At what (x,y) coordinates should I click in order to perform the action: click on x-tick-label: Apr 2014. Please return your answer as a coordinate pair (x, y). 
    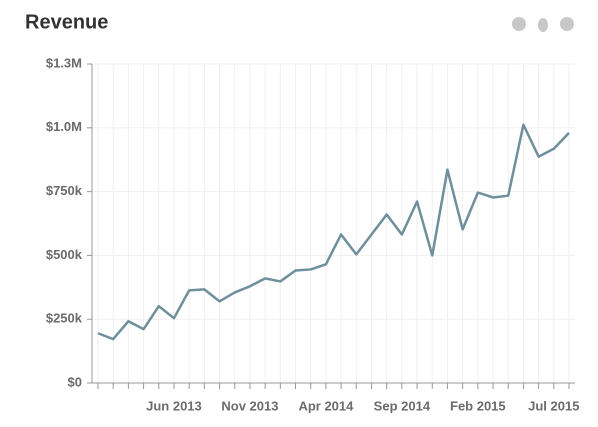
    Looking at the image, I should click on (326, 405).